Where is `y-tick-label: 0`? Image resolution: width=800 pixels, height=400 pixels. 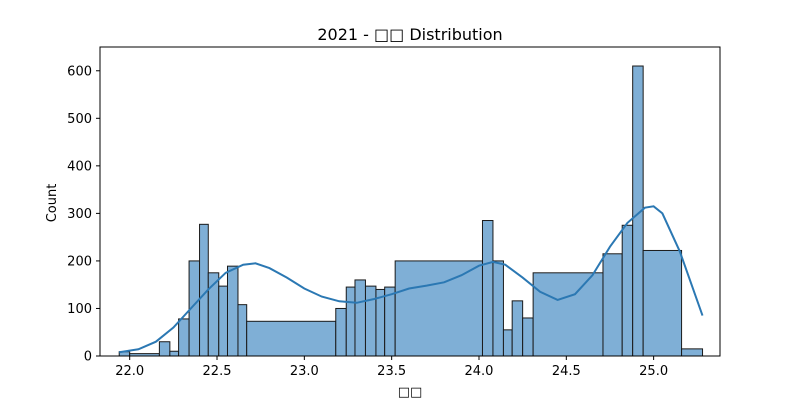
y-tick-label: 0 is located at coordinates (88, 357).